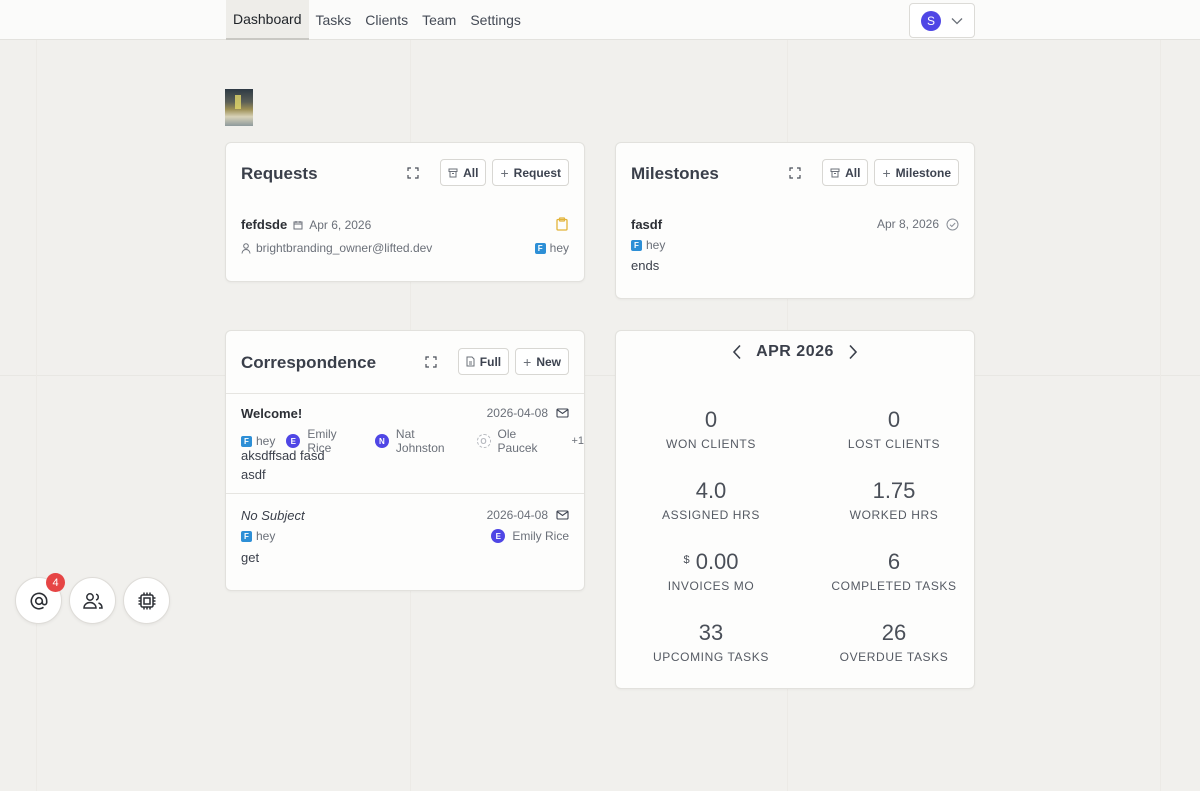 Image resolution: width=1200 pixels, height=791 pixels. What do you see at coordinates (562, 224) in the screenshot?
I see `clipboard-pending-icon` at bounding box center [562, 224].